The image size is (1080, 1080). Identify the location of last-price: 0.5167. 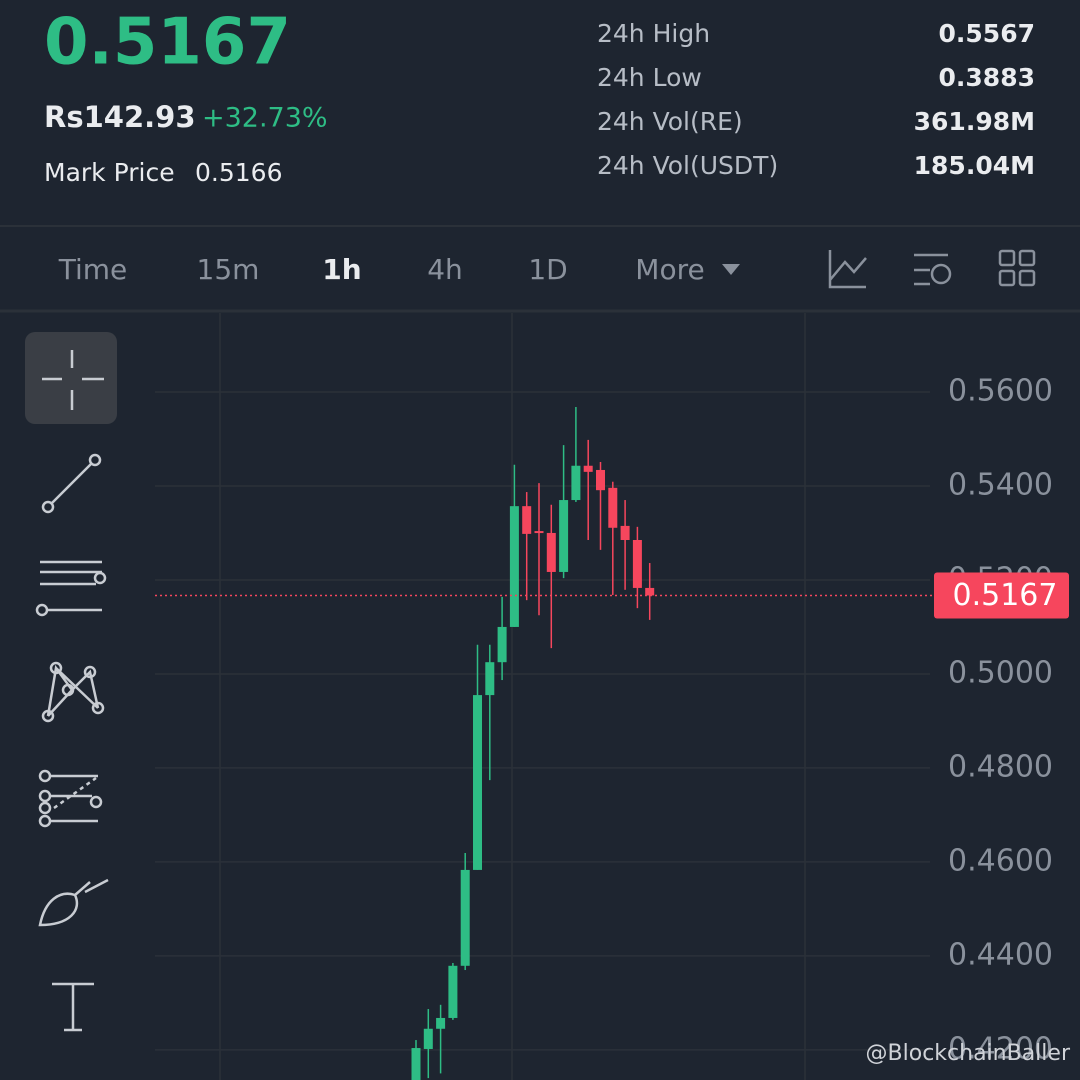
(167, 43).